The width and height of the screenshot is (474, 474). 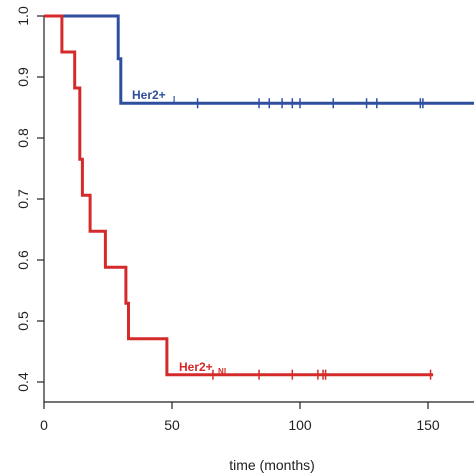 What do you see at coordinates (23, 321) in the screenshot?
I see `y-tick-label: 0.5` at bounding box center [23, 321].